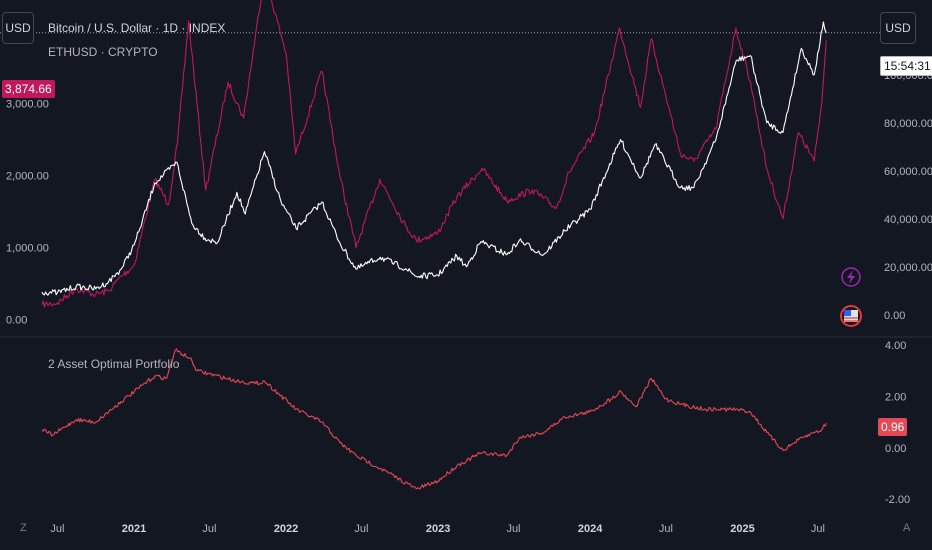  Describe the element at coordinates (23, 528) in the screenshot. I see `timezone-icon: Z` at that location.